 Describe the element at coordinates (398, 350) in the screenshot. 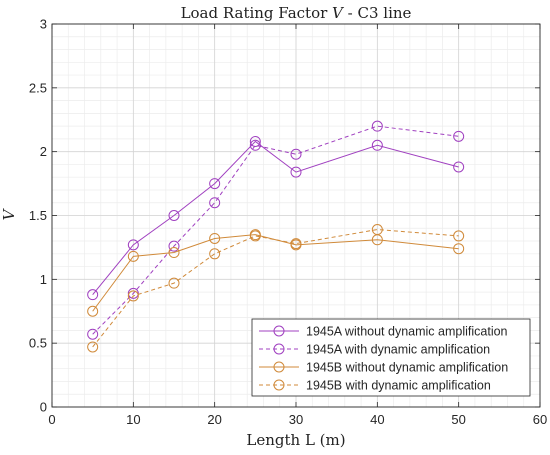

I see `legend-label: 1945A with dynamic amplification` at that location.